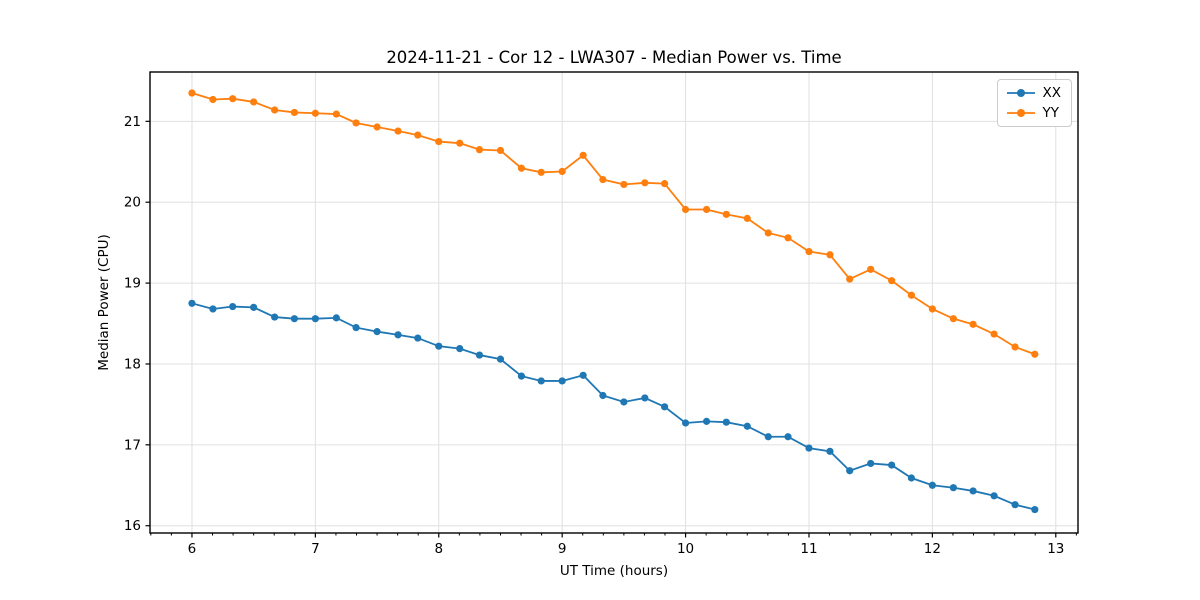 The width and height of the screenshot is (1200, 600). I want to click on legend-item-yy: YY, so click(1034, 113).